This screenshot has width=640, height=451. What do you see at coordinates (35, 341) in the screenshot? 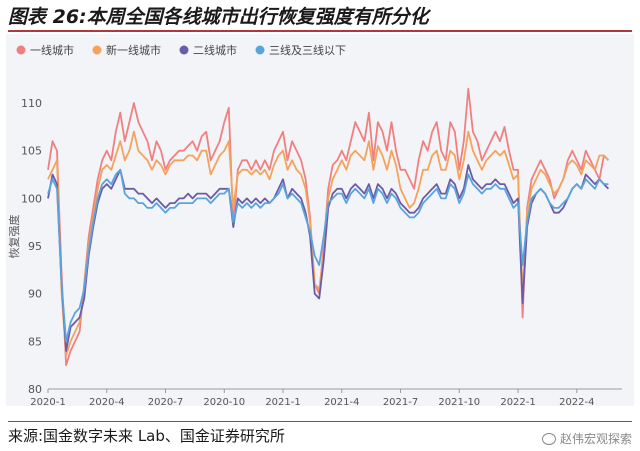
I see `y-tick-label: 85` at bounding box center [35, 341].